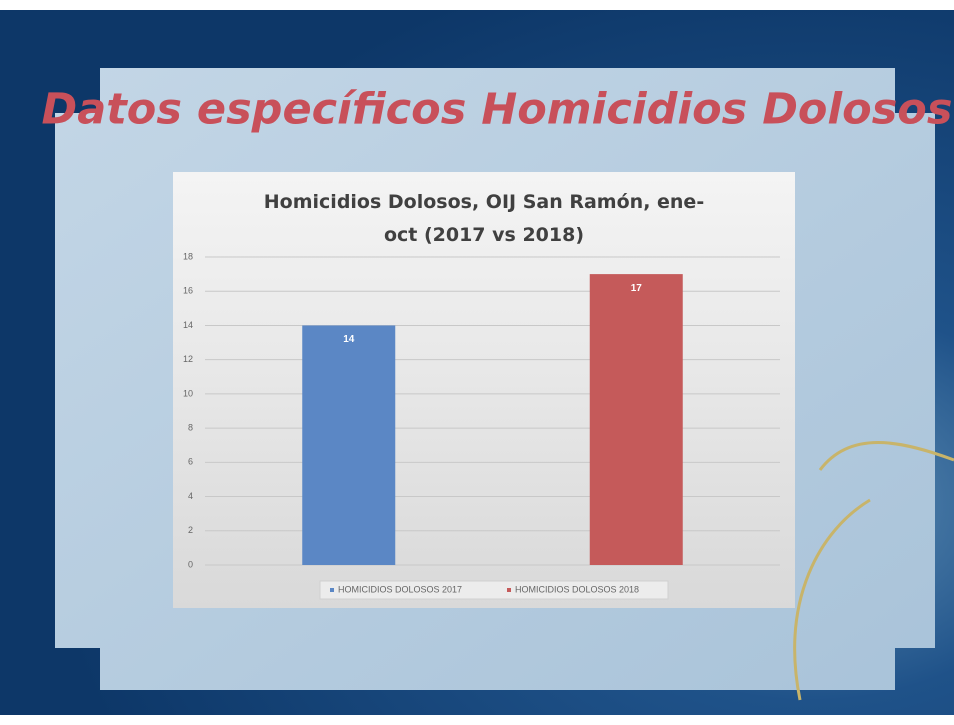 The height and width of the screenshot is (725, 954). Describe the element at coordinates (188, 393) in the screenshot. I see `y-tick-label: 10` at that location.